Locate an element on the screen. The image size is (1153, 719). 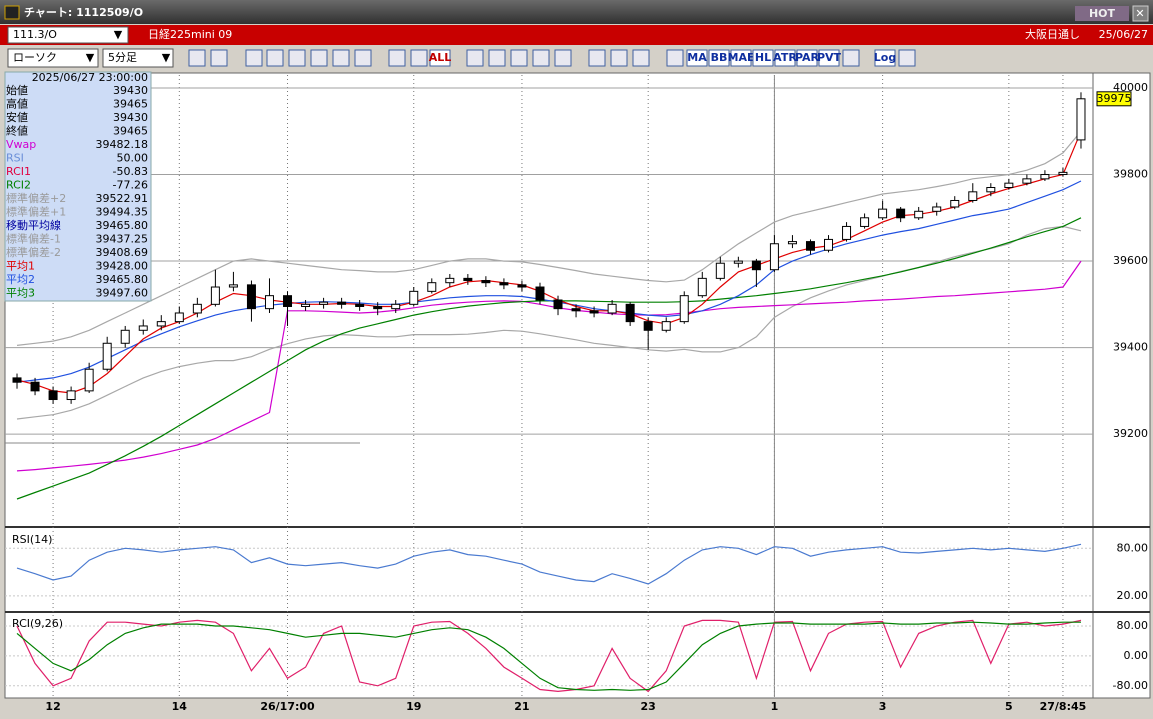
x-tick-label: 14 is located at coordinates (180, 706).